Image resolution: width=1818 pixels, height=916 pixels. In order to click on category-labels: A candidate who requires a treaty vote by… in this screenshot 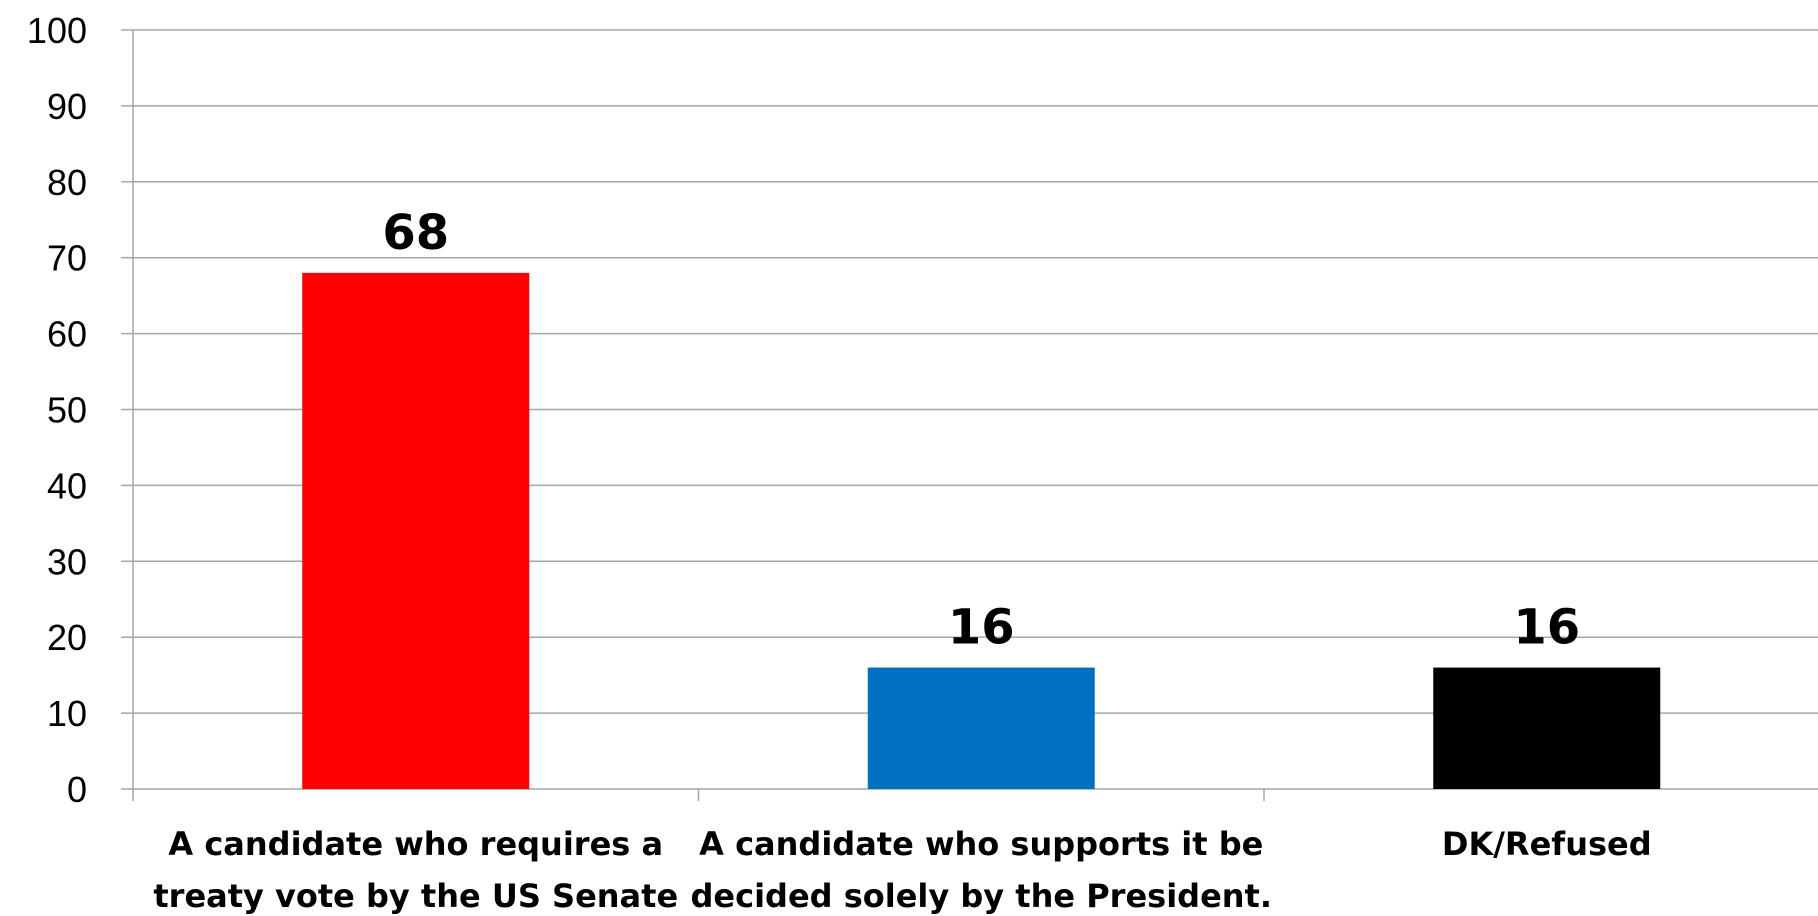, I will do `click(902, 870)`.